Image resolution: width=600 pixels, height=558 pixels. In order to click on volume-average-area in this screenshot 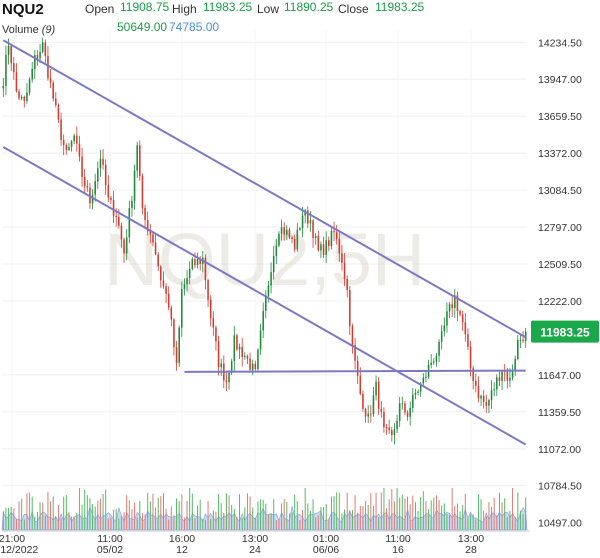, I will do `click(264, 518)`.